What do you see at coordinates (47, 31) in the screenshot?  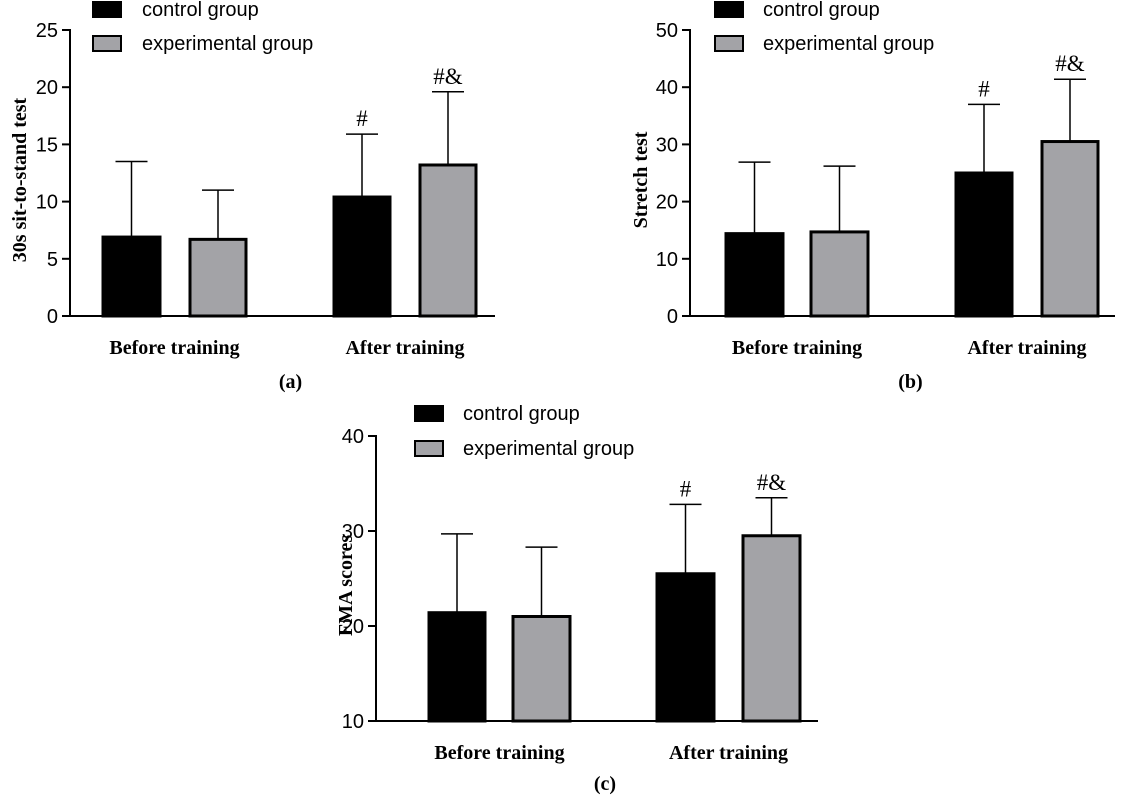 I see `y-tick-label: 25` at bounding box center [47, 31].